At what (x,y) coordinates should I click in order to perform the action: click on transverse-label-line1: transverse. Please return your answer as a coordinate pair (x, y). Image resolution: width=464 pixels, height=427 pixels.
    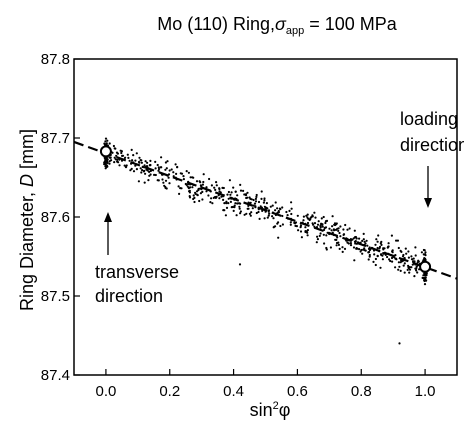
    Looking at the image, I should click on (137, 272).